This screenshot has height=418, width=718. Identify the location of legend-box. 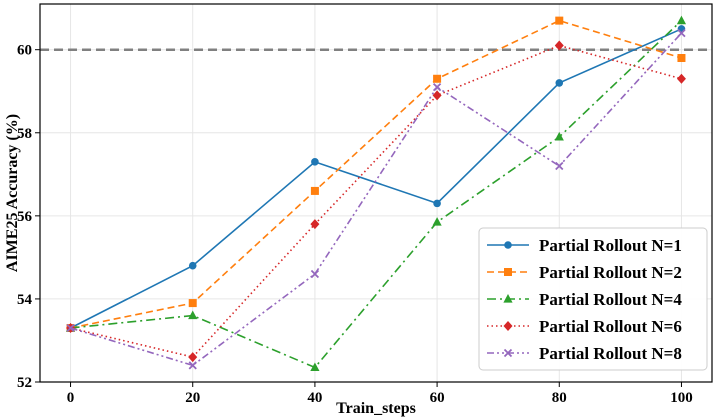
(593, 299).